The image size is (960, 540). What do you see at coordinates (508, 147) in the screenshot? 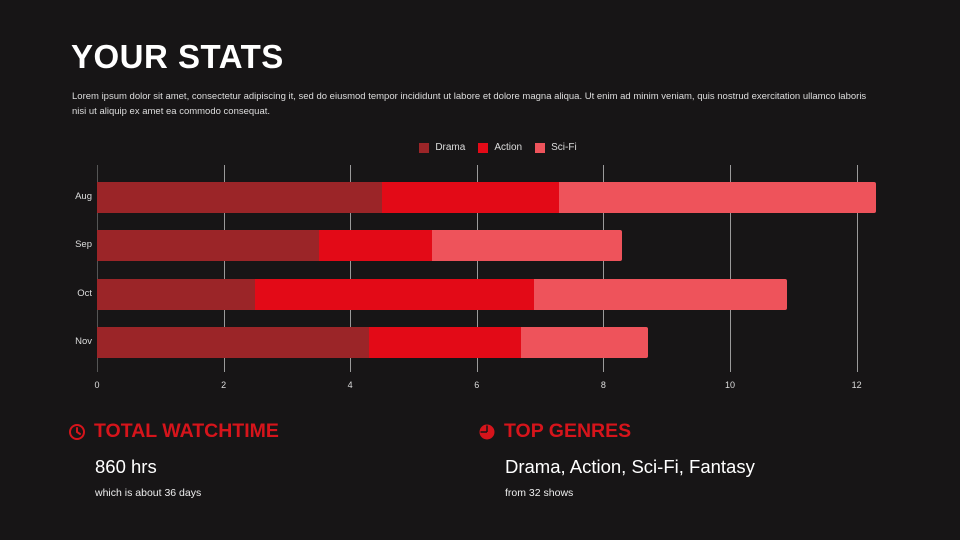
I see `legend-label: Action` at bounding box center [508, 147].